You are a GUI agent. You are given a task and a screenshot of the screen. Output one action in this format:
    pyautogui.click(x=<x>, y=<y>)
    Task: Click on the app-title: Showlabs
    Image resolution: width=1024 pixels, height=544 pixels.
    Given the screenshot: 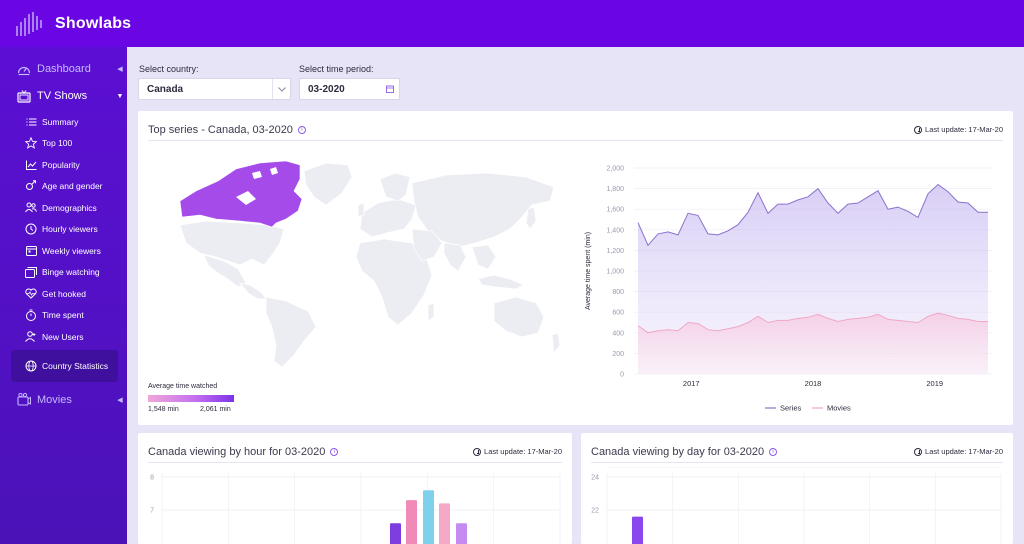 What is the action you would take?
    pyautogui.click(x=93, y=23)
    